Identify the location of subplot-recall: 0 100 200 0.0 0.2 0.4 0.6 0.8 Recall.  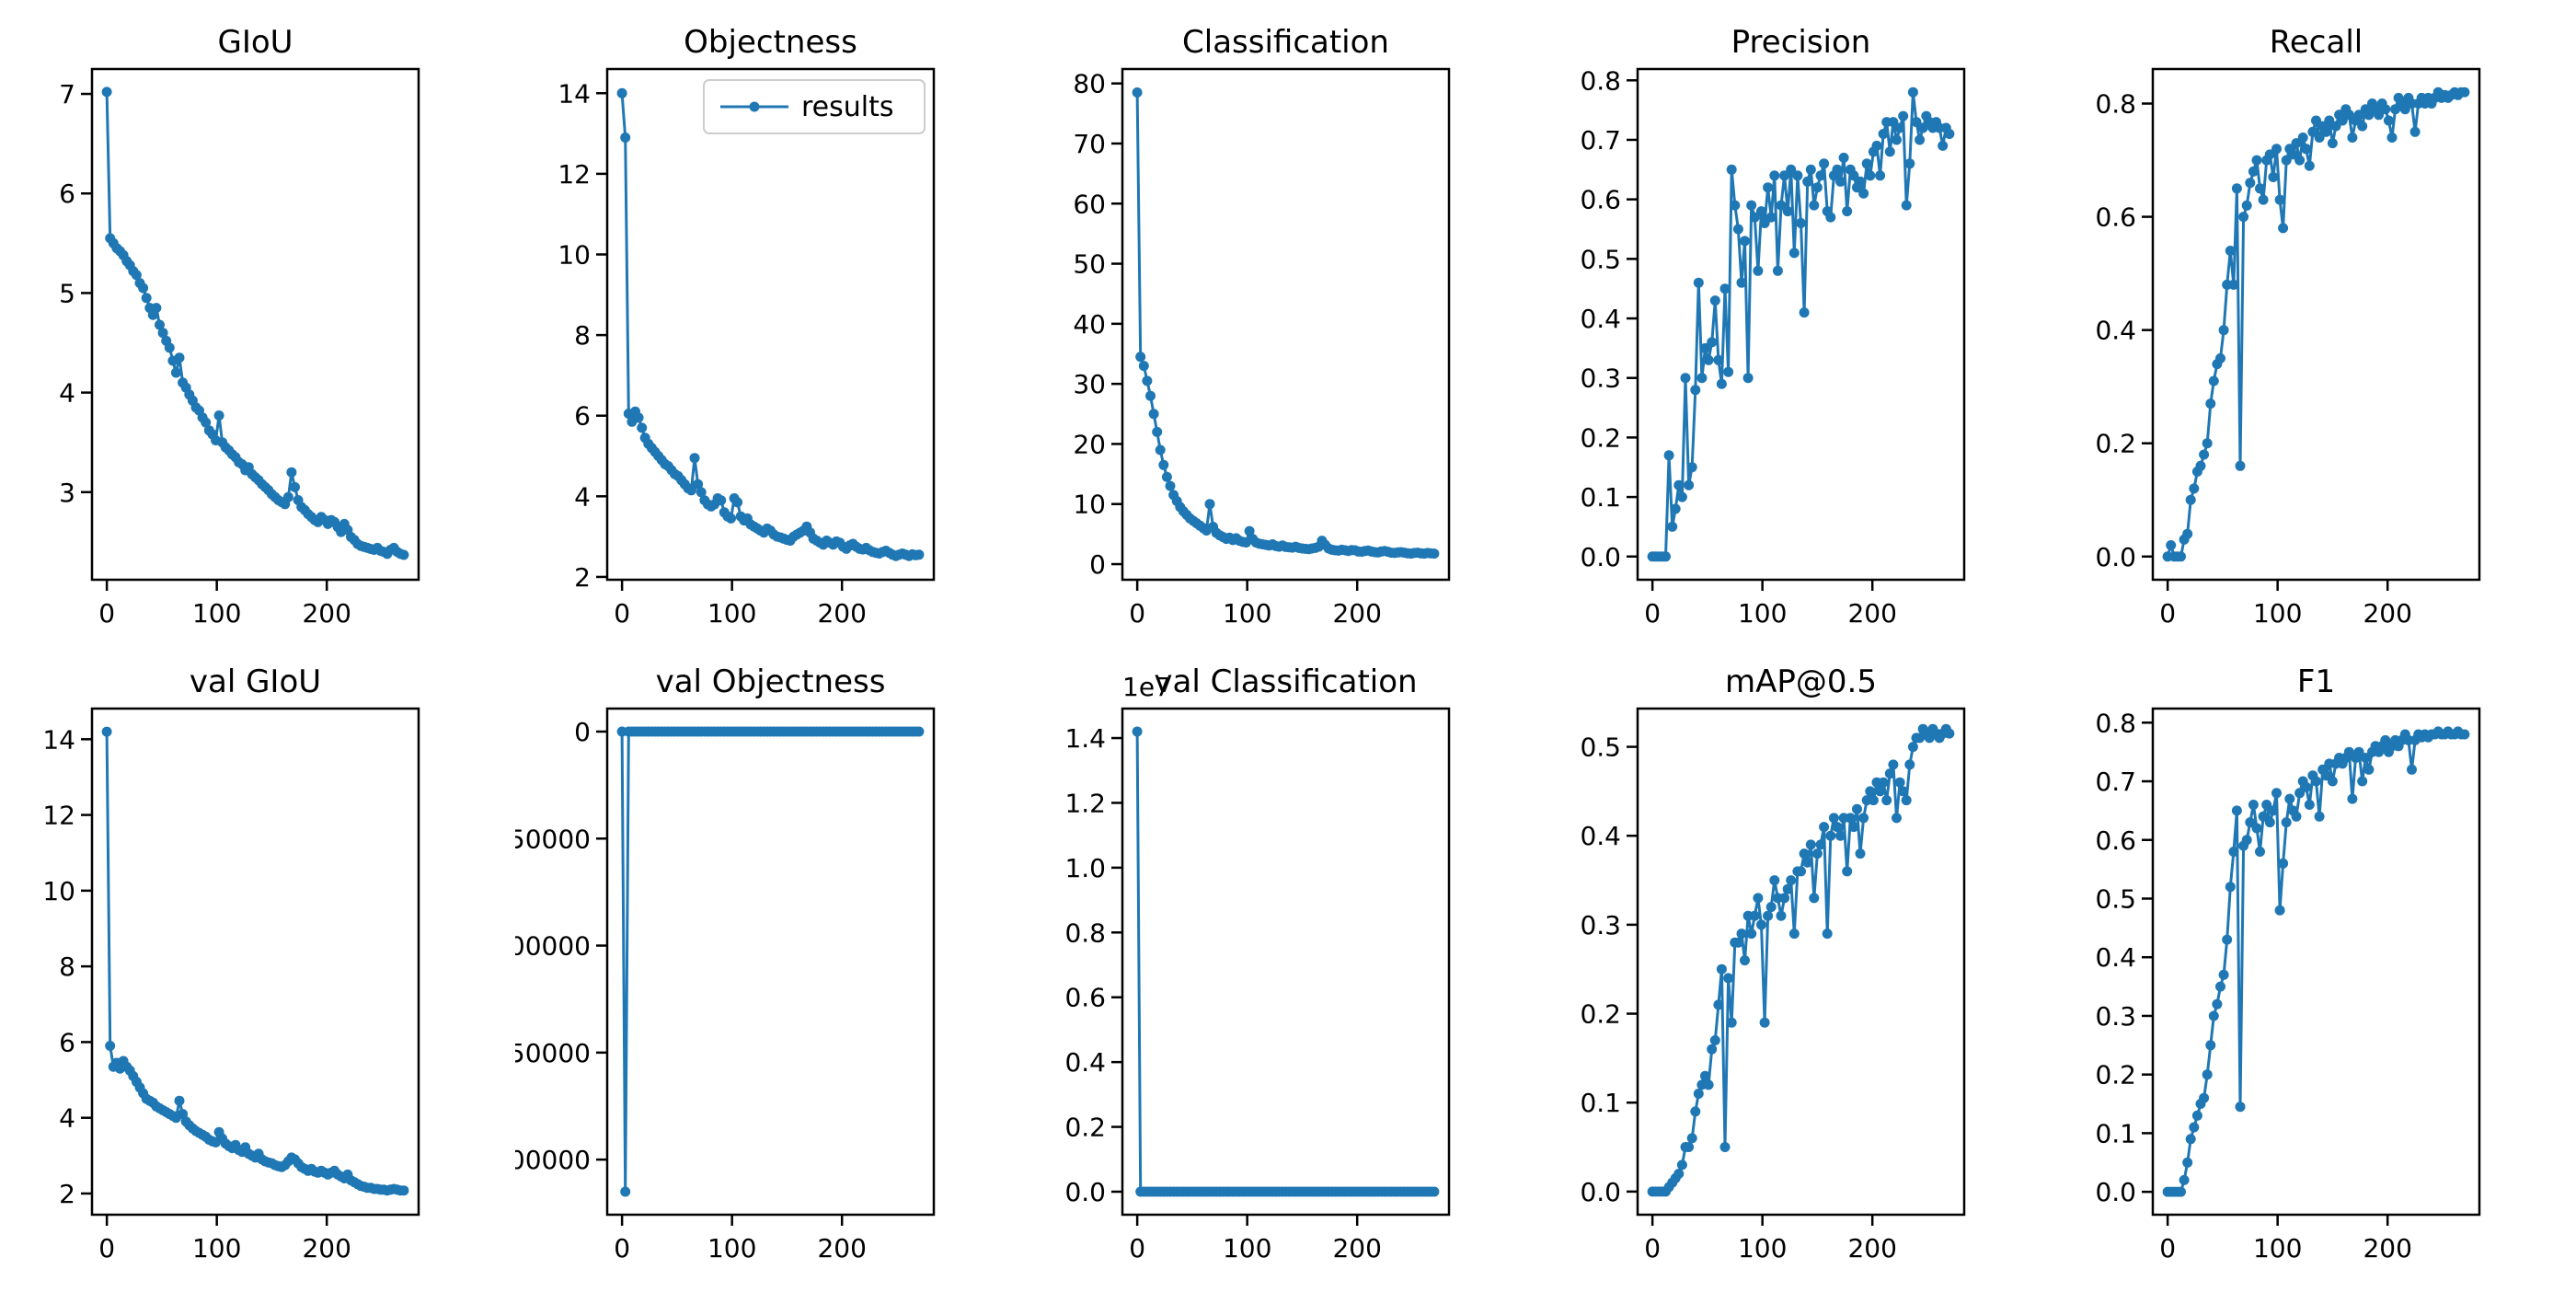
(2318, 322).